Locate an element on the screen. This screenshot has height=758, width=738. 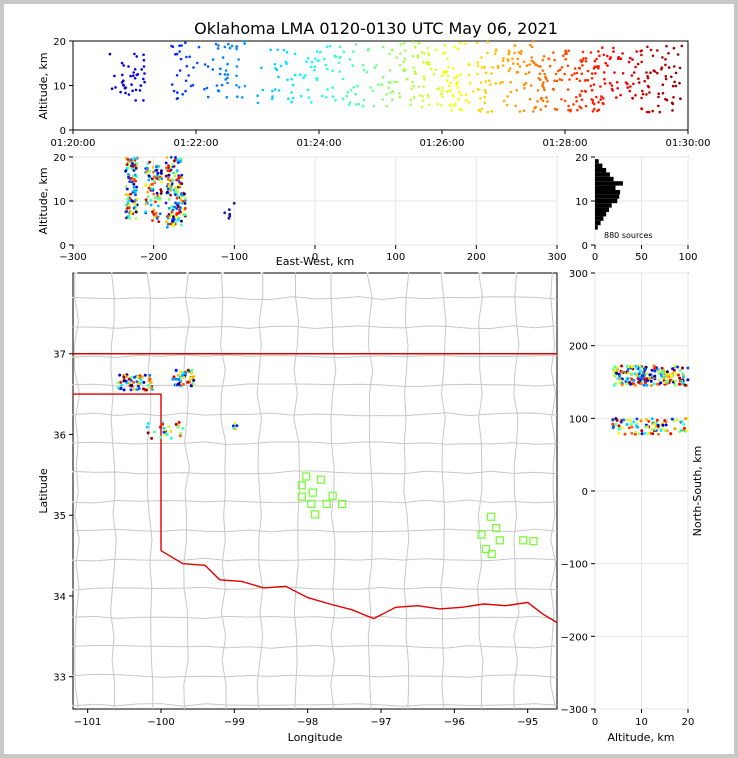
x-tick-label: −101 is located at coordinates (87, 722).